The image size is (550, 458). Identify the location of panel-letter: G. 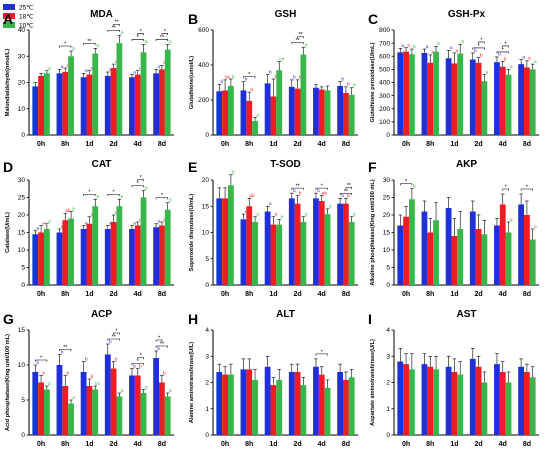
(8, 319).